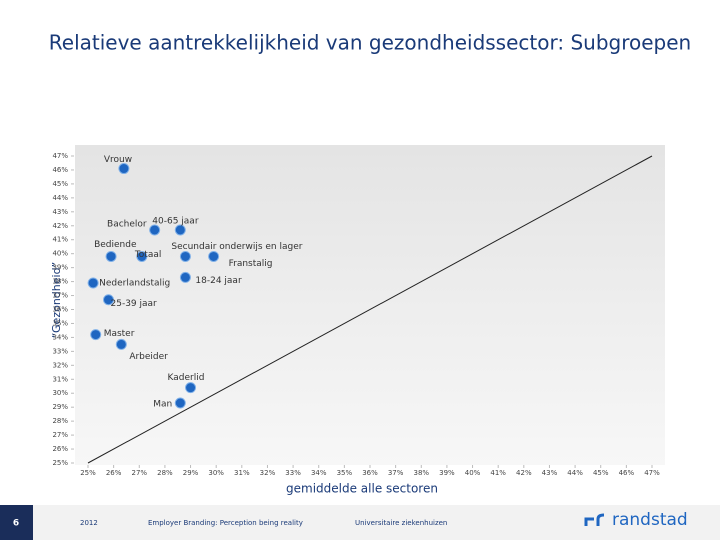 The image size is (720, 540). What do you see at coordinates (60, 379) in the screenshot?
I see `y-tick-label: 31%` at bounding box center [60, 379].